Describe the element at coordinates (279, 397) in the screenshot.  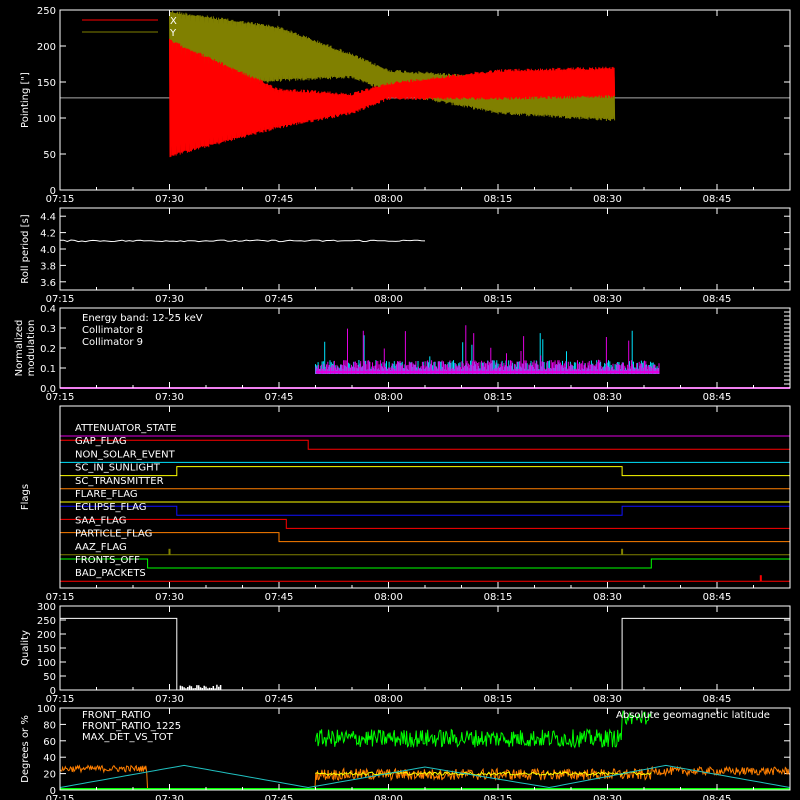
I see `modulation-xtick-label: 07:45` at that location.